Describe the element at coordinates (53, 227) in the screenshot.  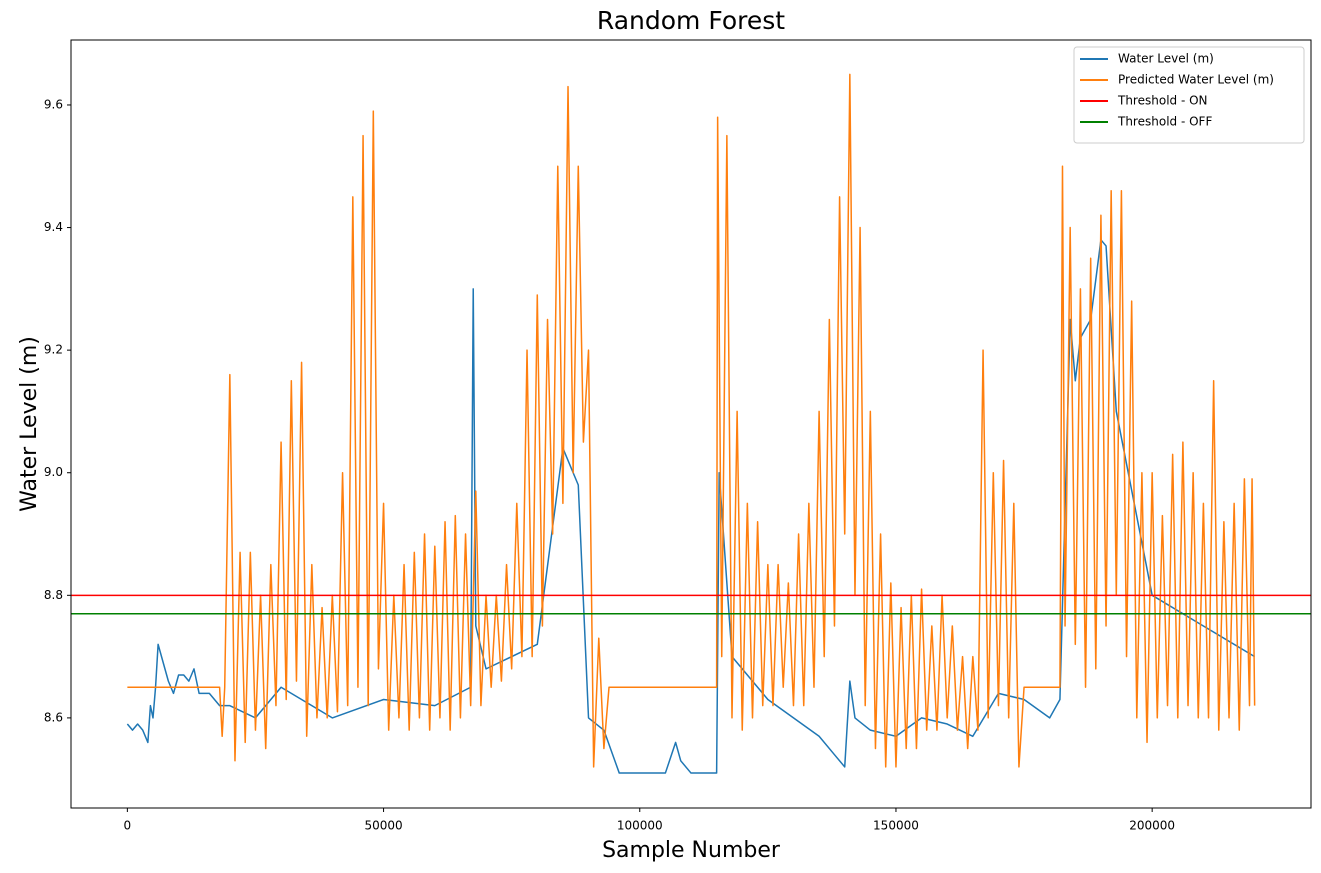
I see `y-tick-label: 9.4` at that location.